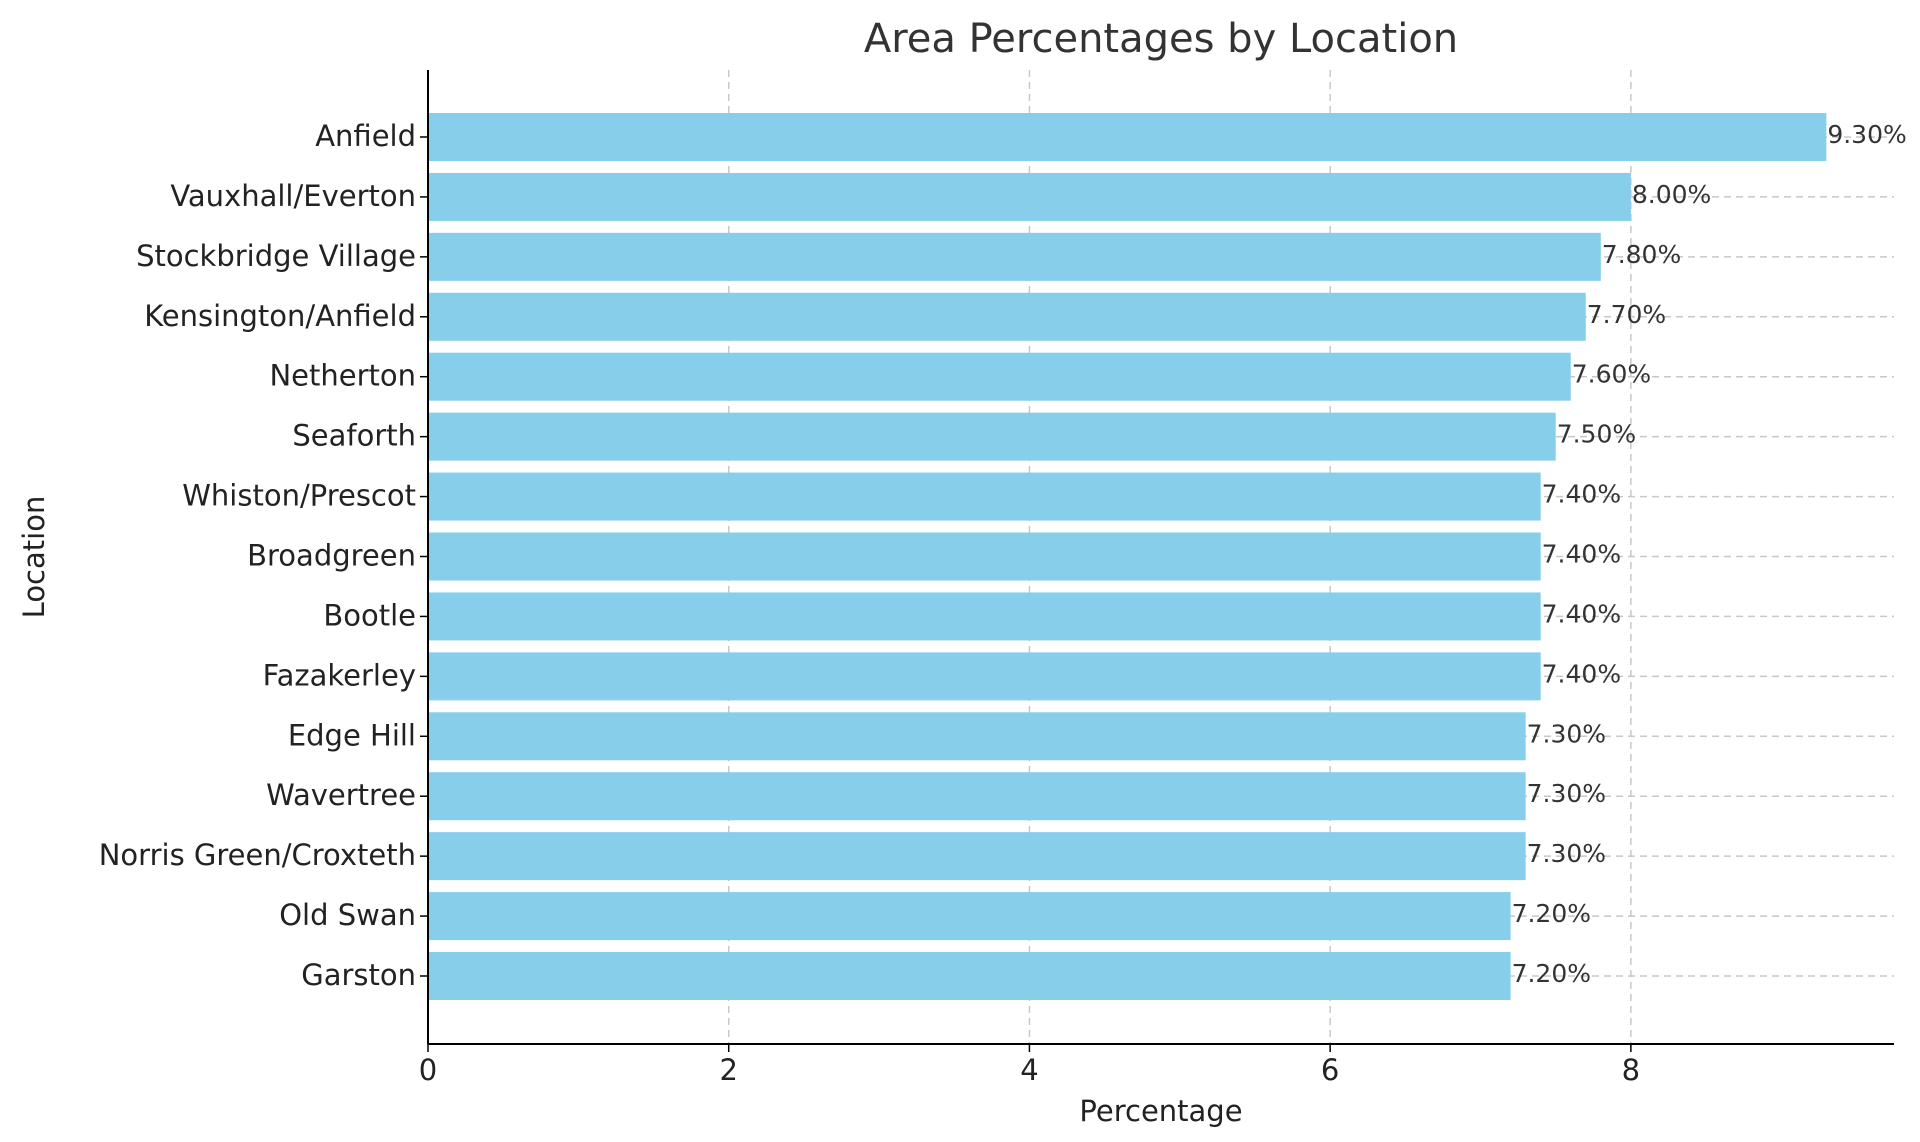 This screenshot has height=1142, width=1920. What do you see at coordinates (1029, 1070) in the screenshot?
I see `x-tick-label: 4` at bounding box center [1029, 1070].